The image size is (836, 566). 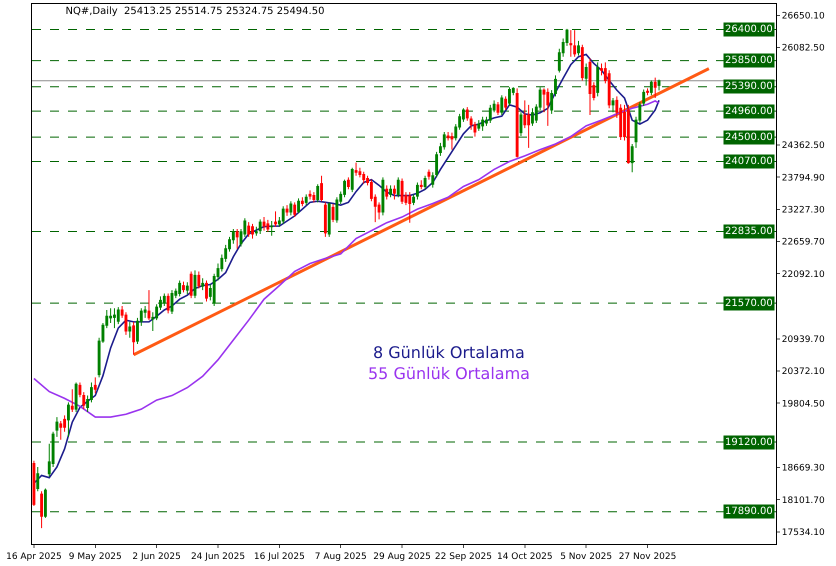 What do you see at coordinates (804, 372) in the screenshot?
I see `y-tick-label: 20372.10` at bounding box center [804, 372].